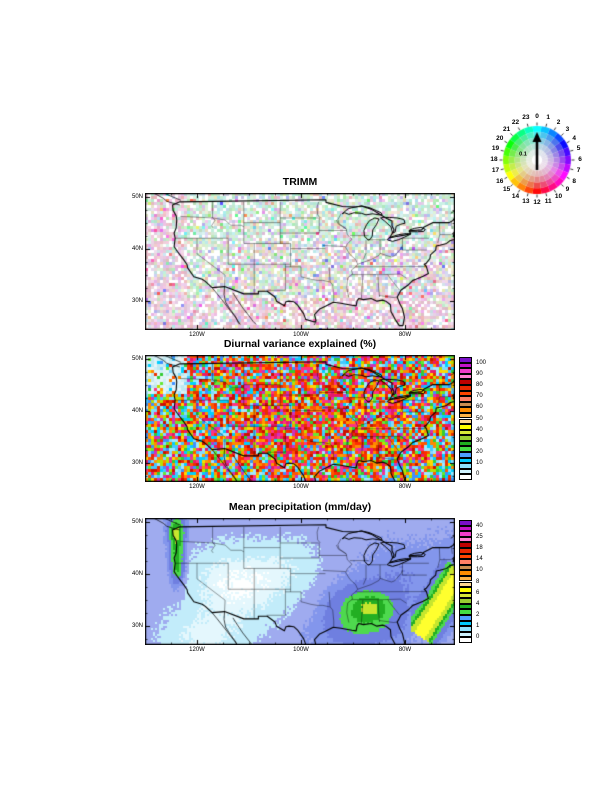 Image resolution: width=612 pixels, height=792 pixels. What do you see at coordinates (300, 344) in the screenshot?
I see `panel-title-variance: Diurnal variance explained (%)` at bounding box center [300, 344].